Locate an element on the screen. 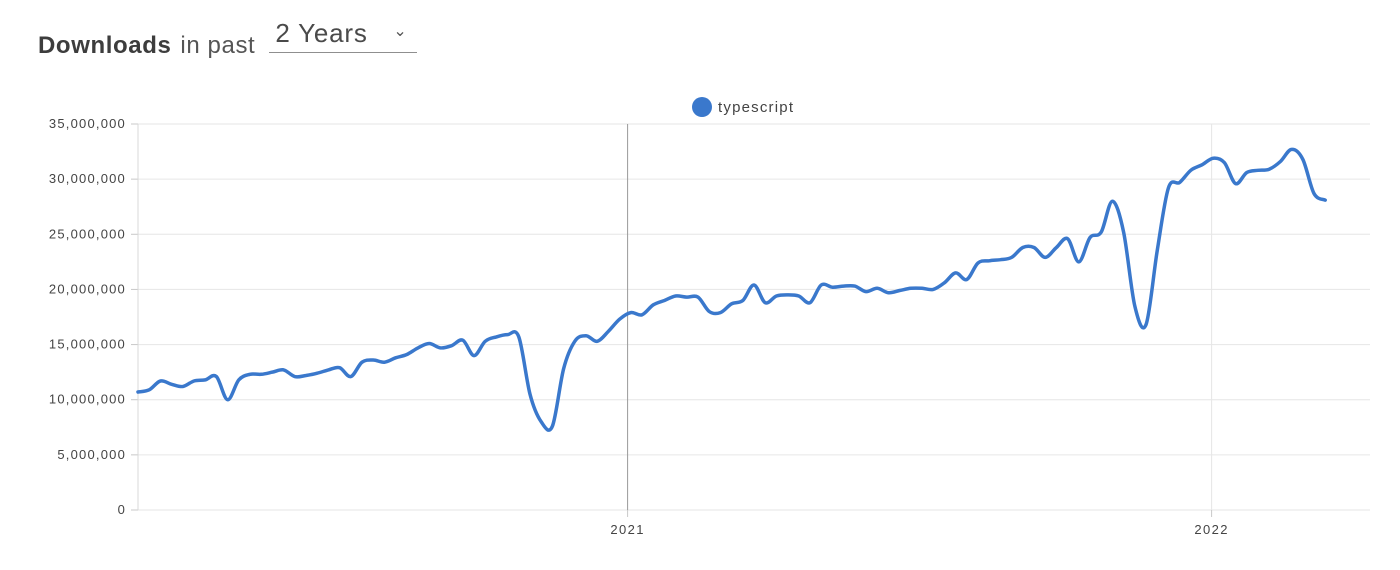  y-tick-label: 35,000,000 is located at coordinates (87, 123).